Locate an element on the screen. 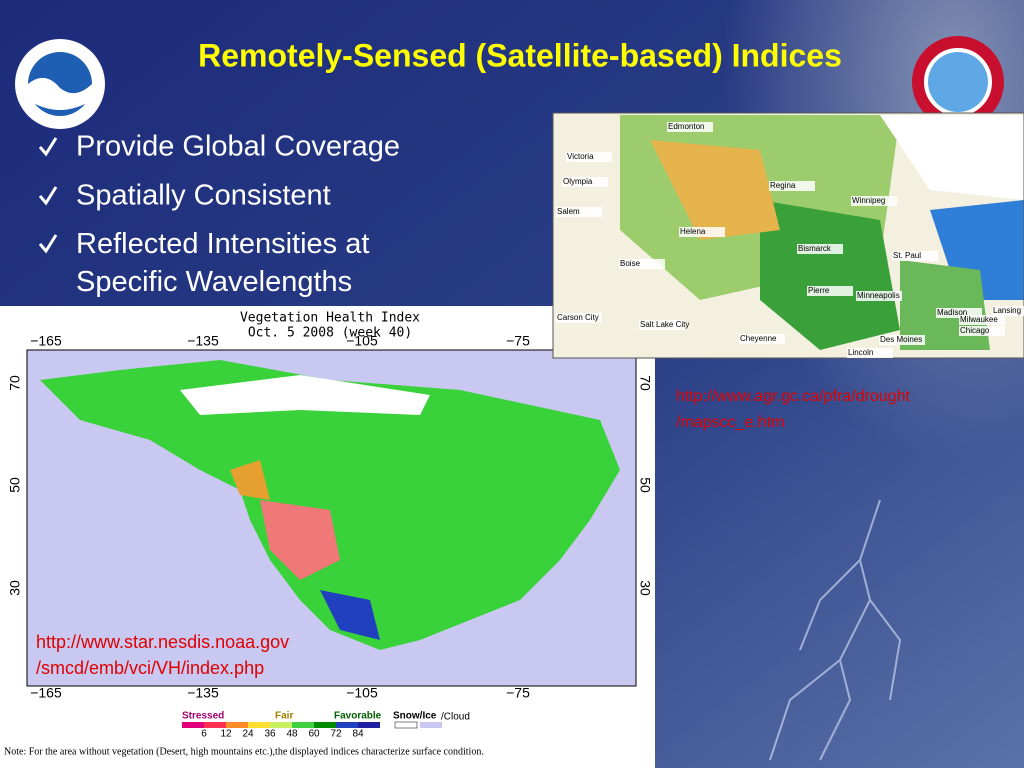 The height and width of the screenshot is (773, 1024). city-label: Cheyenne is located at coordinates (758, 338).